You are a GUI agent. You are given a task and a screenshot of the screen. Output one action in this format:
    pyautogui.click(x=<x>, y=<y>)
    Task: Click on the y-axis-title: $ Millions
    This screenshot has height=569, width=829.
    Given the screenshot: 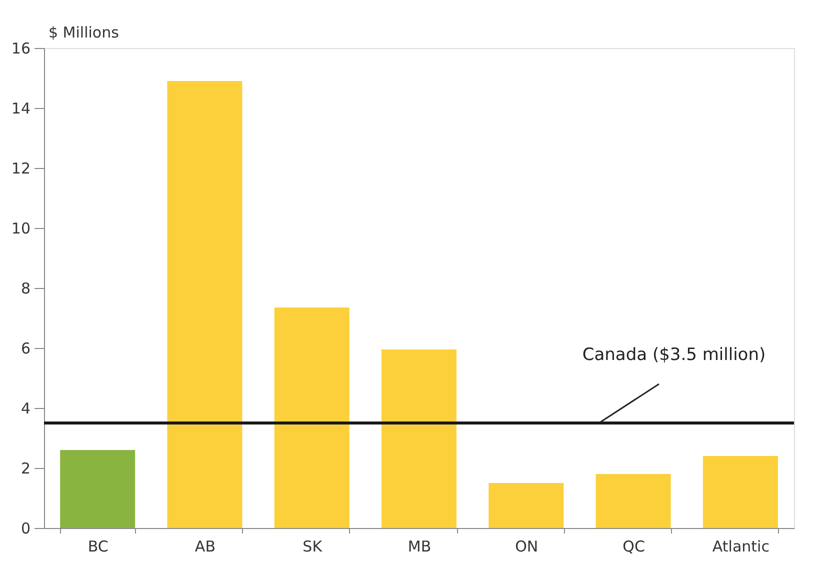 What is the action you would take?
    pyautogui.click(x=84, y=33)
    